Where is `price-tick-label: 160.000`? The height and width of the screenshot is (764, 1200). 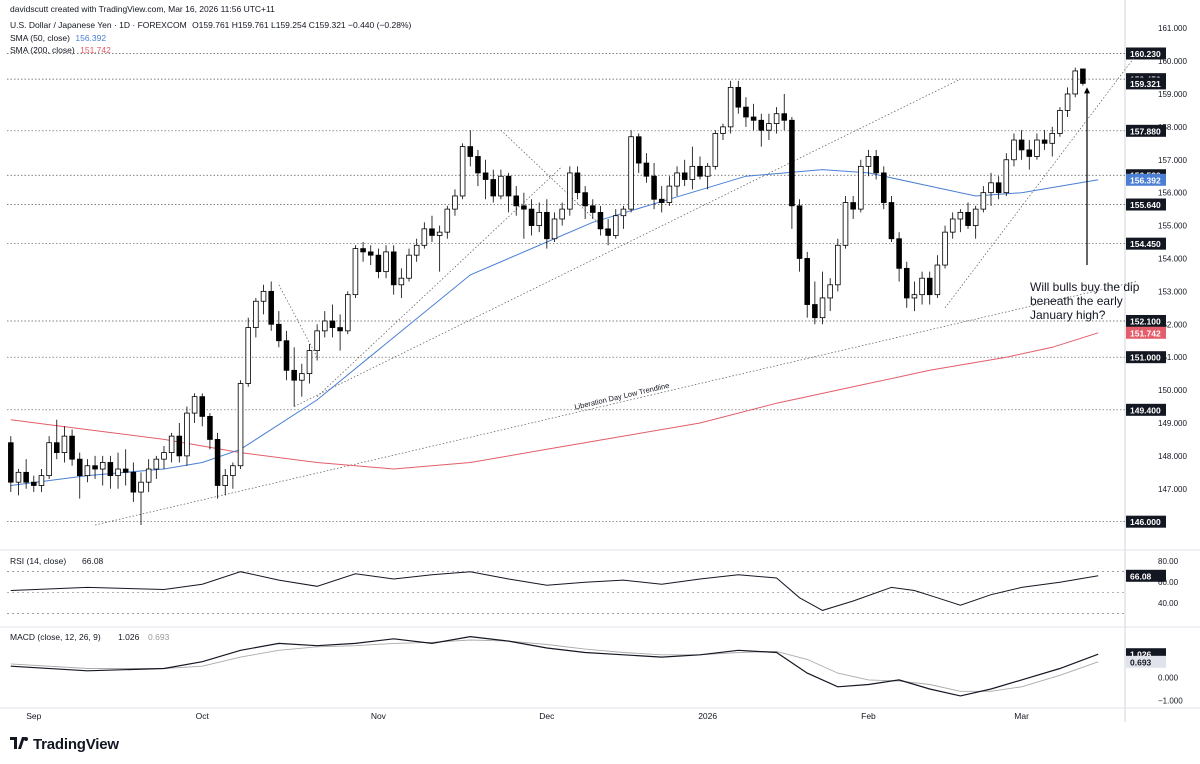 price-tick-label: 160.000 is located at coordinates (1172, 61).